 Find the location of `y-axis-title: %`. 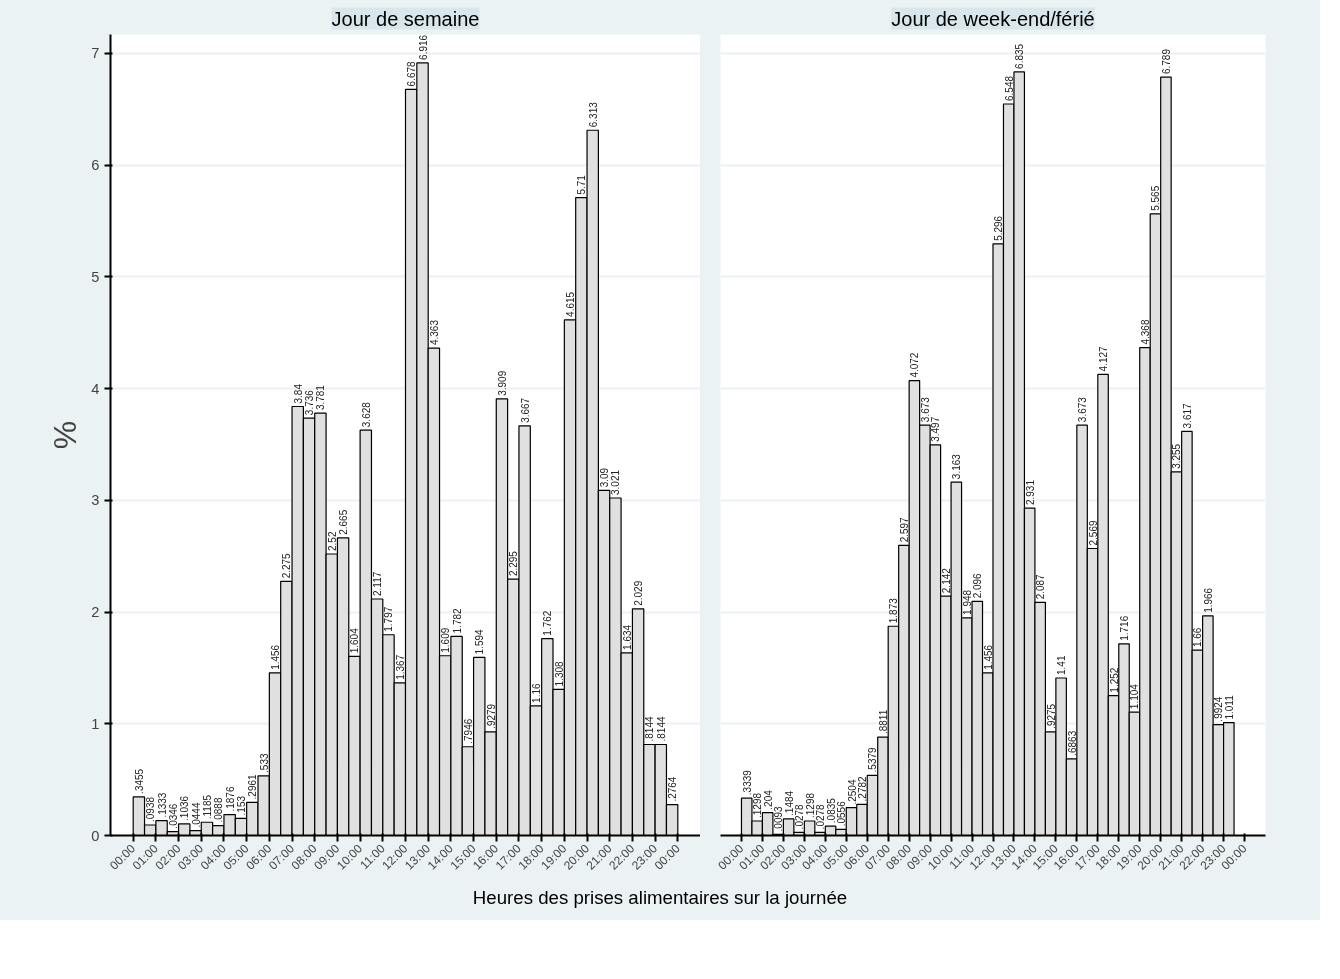

y-axis-title: % is located at coordinates (65, 435).